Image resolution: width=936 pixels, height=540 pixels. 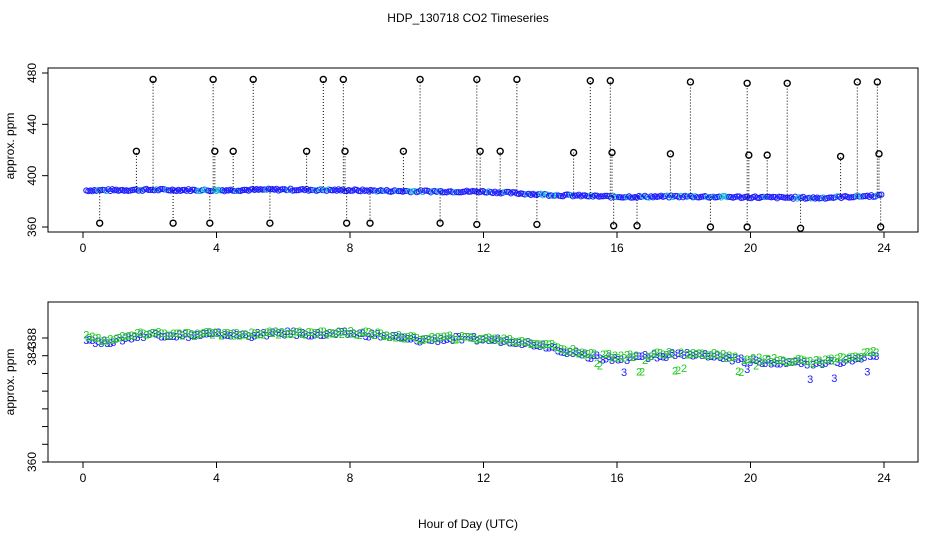 What do you see at coordinates (83, 478) in the screenshot?
I see `x-tick-label: 0` at bounding box center [83, 478].